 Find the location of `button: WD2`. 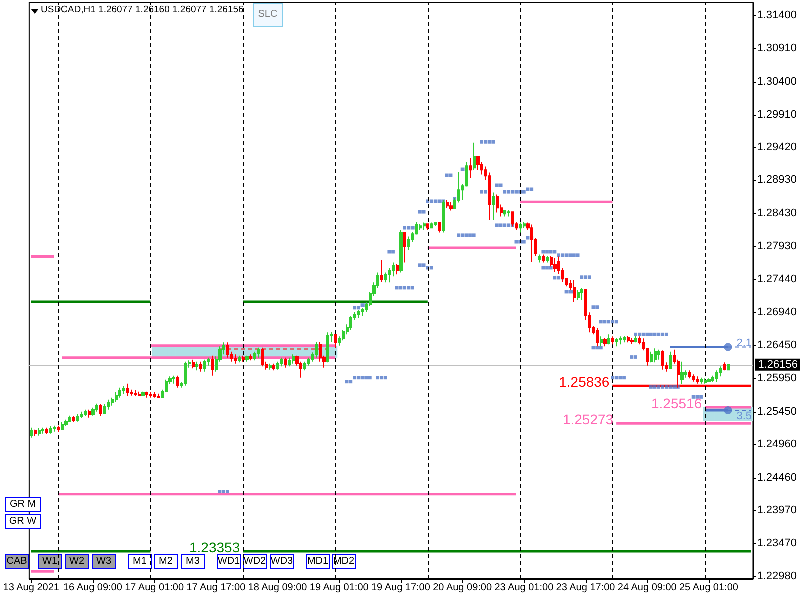

button: WD2 is located at coordinates (255, 561).